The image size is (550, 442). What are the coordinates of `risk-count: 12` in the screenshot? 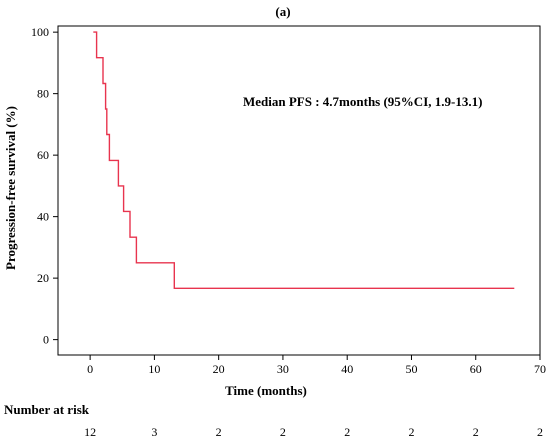 It's located at (90, 432).